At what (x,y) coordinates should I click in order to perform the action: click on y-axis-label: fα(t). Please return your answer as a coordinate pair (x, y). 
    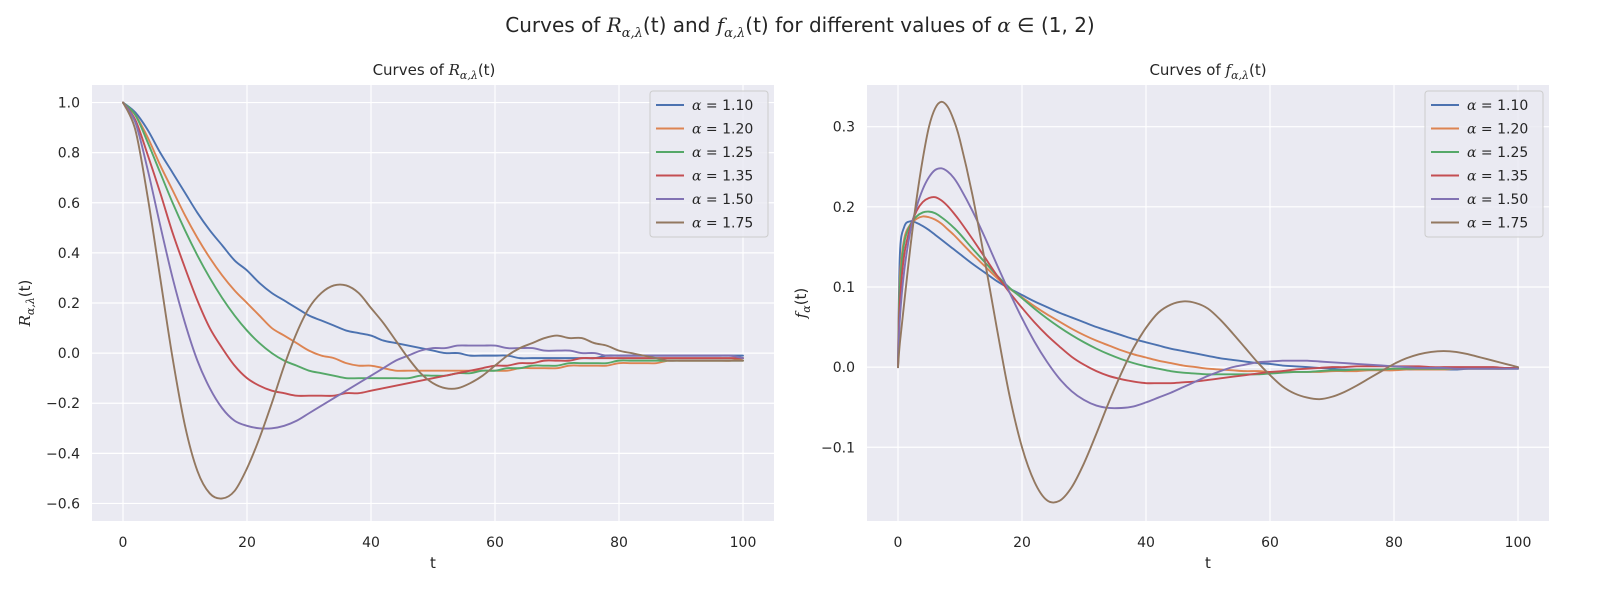
    Looking at the image, I should click on (802, 304).